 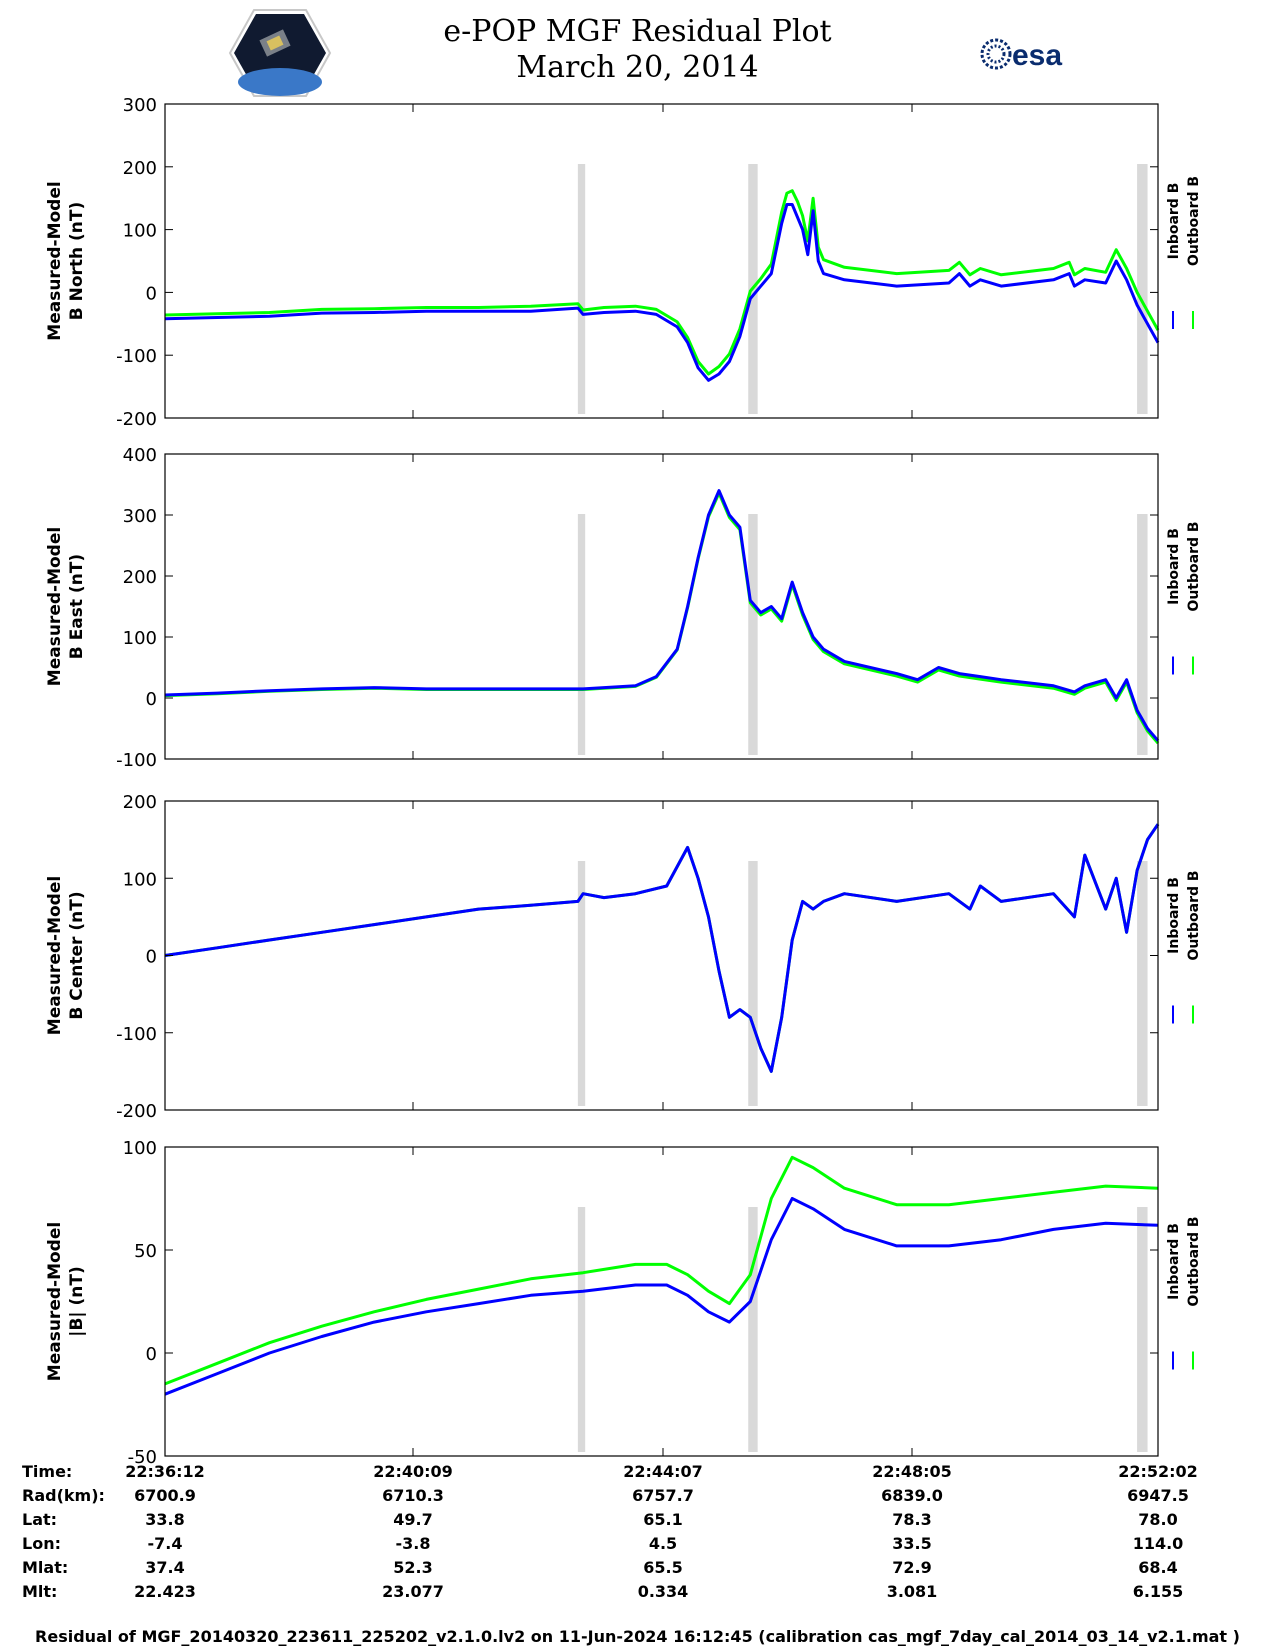 I want to click on ephemeris-value: 6700.9, so click(x=165, y=1495).